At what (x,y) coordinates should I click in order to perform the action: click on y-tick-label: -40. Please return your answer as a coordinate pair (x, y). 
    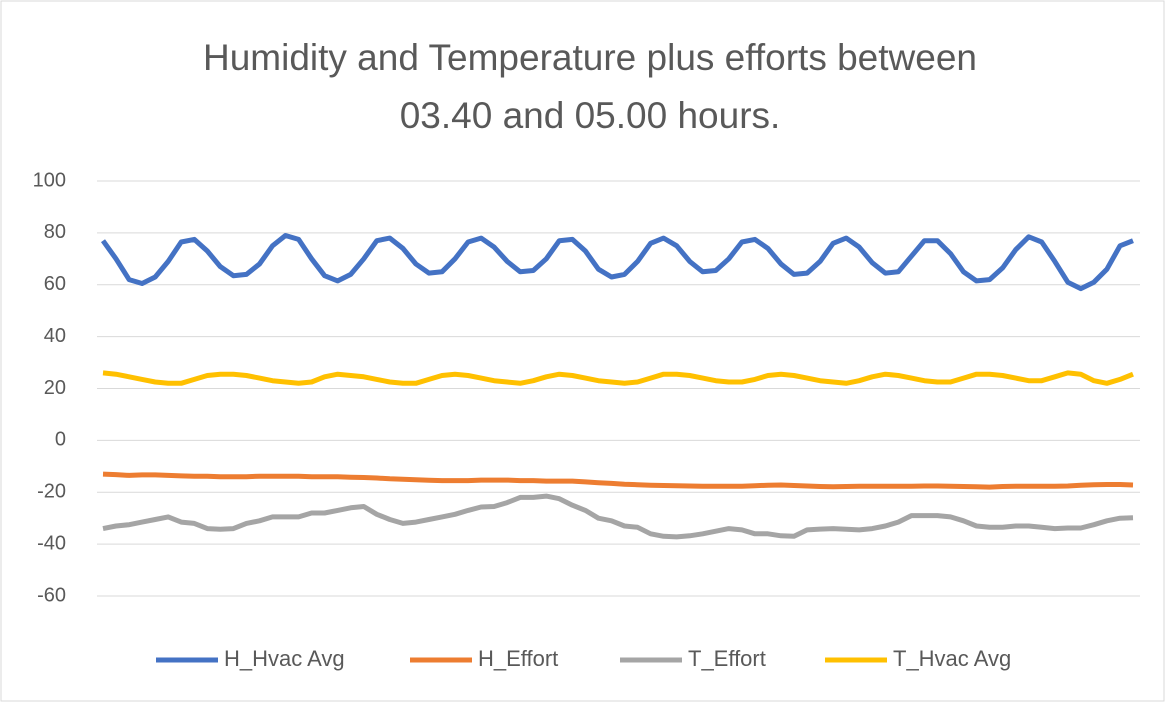
    Looking at the image, I should click on (51, 543).